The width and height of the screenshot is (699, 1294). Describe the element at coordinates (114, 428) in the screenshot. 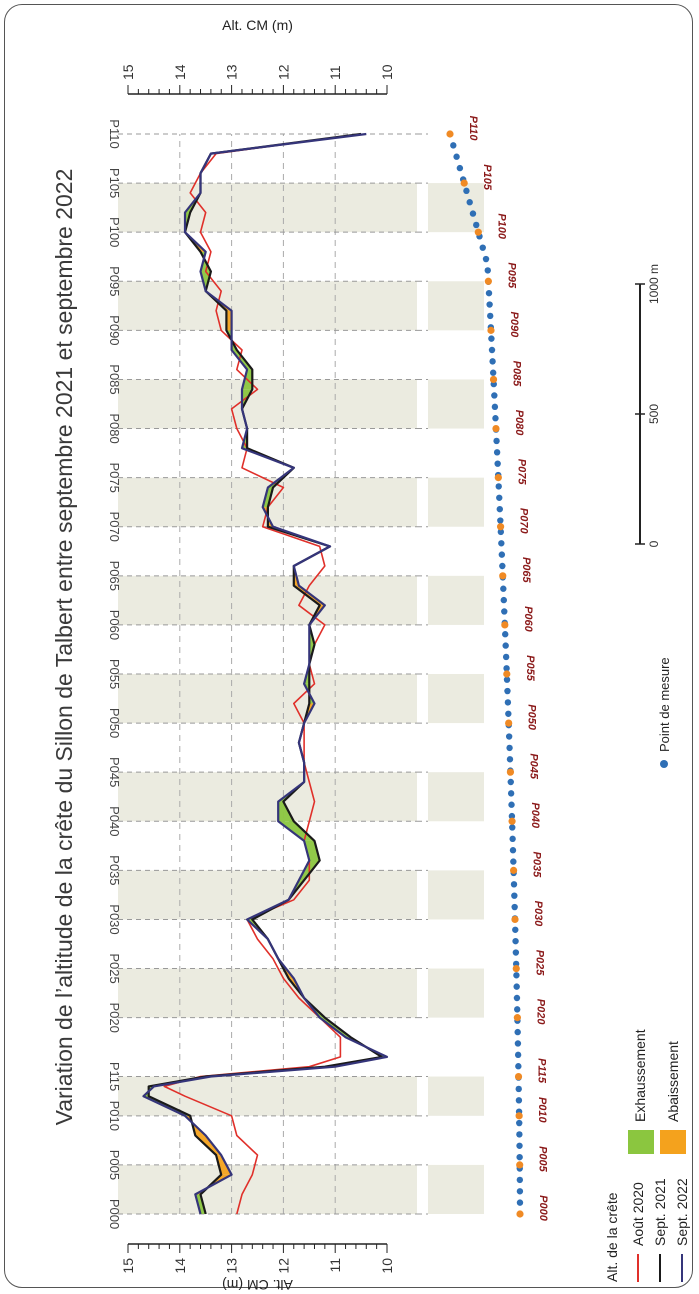

I see `category-label: P080` at that location.